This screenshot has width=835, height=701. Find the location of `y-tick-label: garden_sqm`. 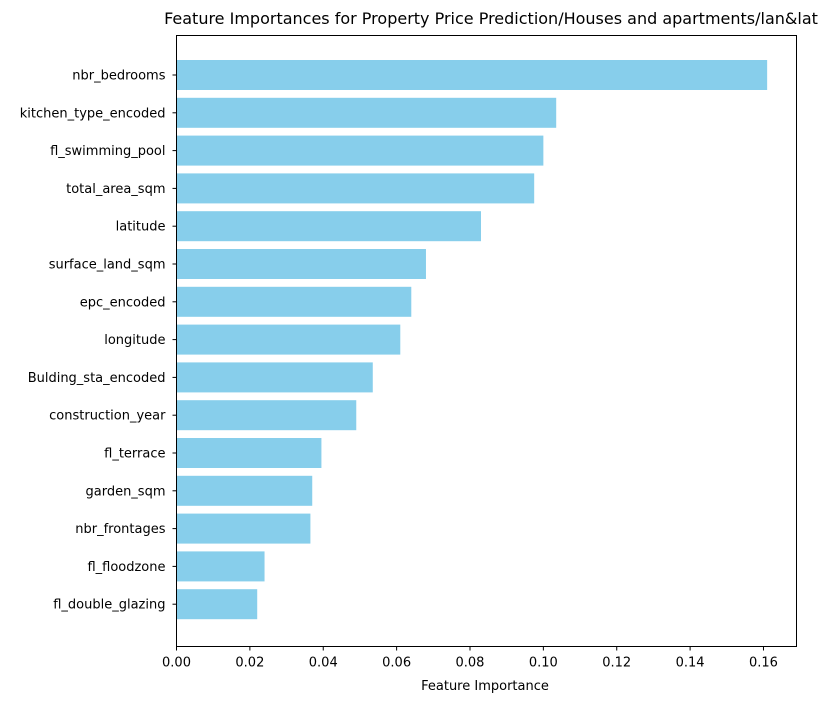

y-tick-label: garden_sqm is located at coordinates (125, 491).